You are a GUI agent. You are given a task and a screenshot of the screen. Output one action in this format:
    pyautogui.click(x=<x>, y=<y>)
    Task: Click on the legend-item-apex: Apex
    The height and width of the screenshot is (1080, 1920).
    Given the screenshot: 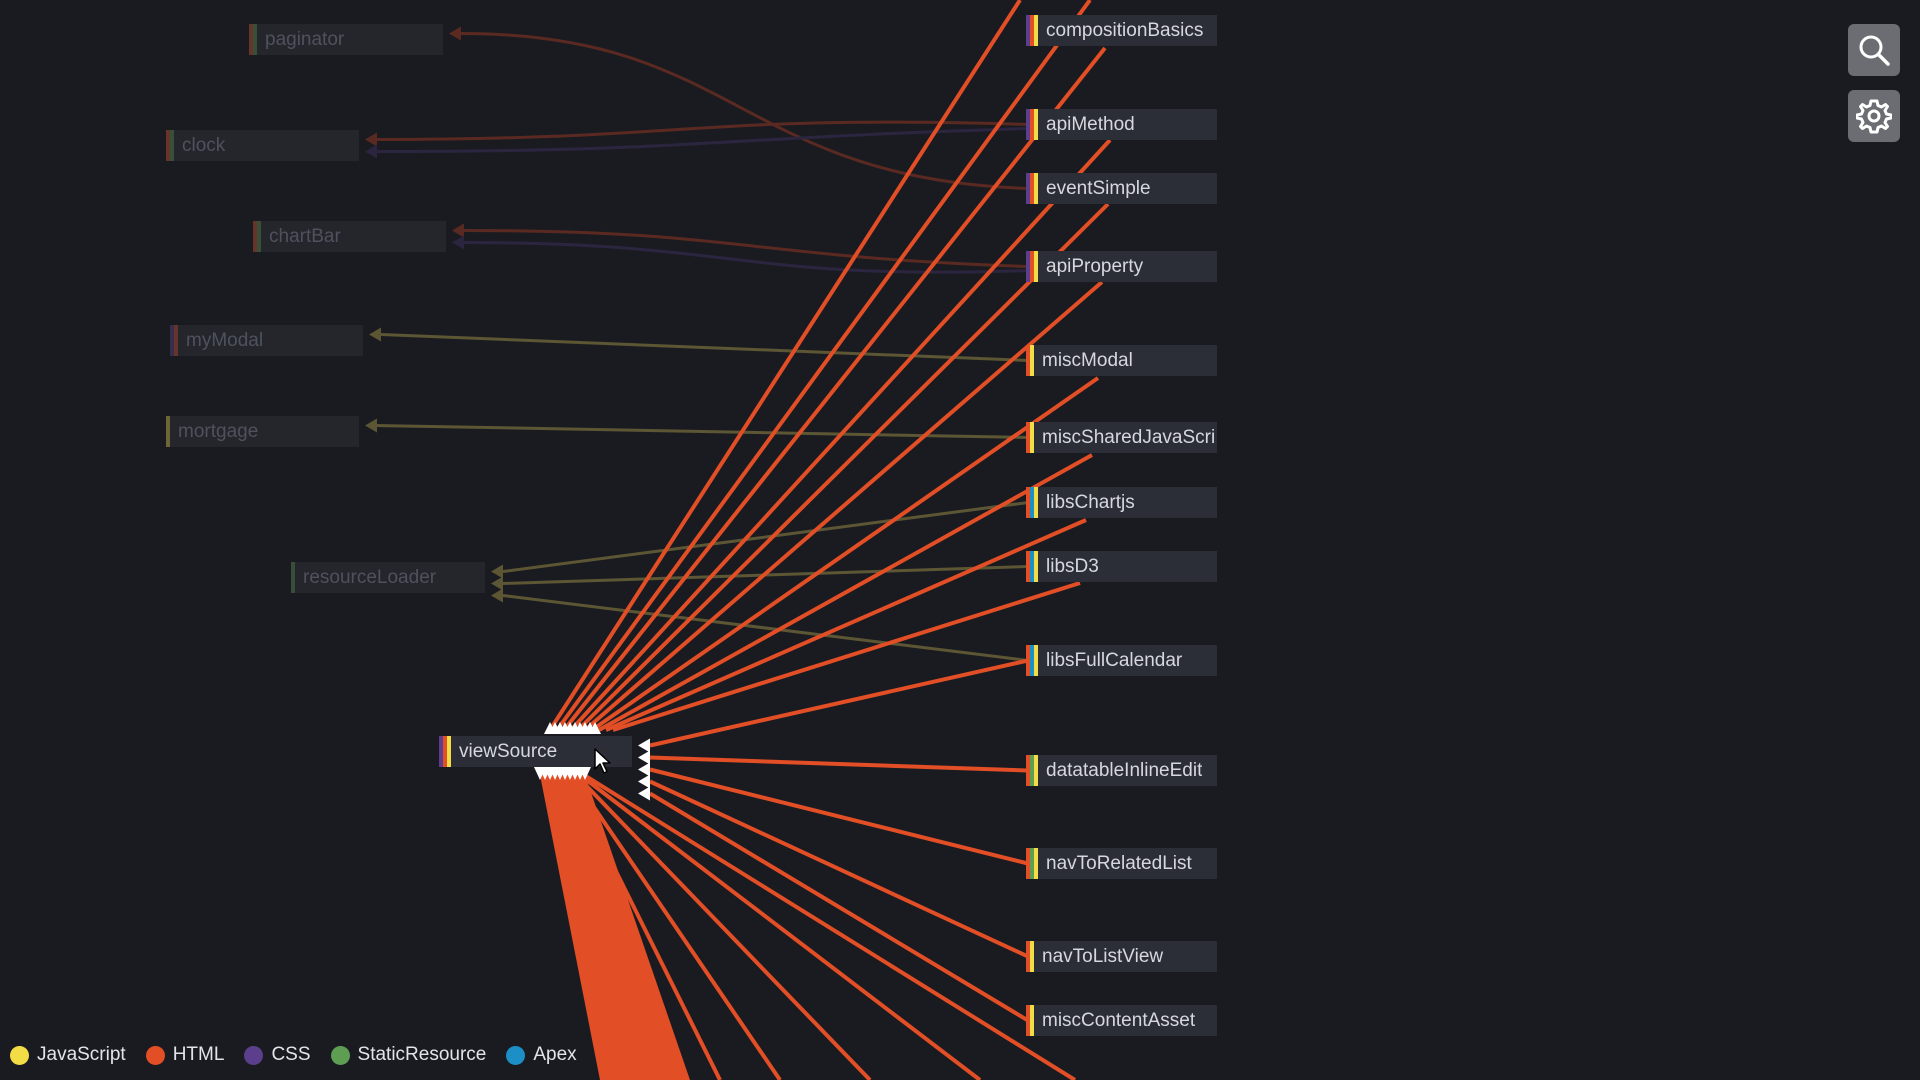 What is the action you would take?
    pyautogui.click(x=541, y=1055)
    